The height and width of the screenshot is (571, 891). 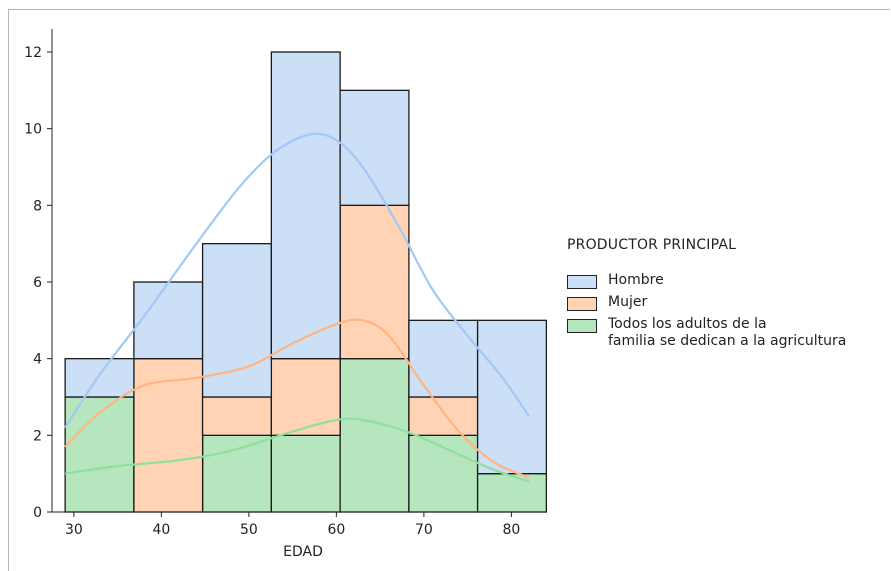 What do you see at coordinates (636, 280) in the screenshot?
I see `legend-label-hombre: Hombre` at bounding box center [636, 280].